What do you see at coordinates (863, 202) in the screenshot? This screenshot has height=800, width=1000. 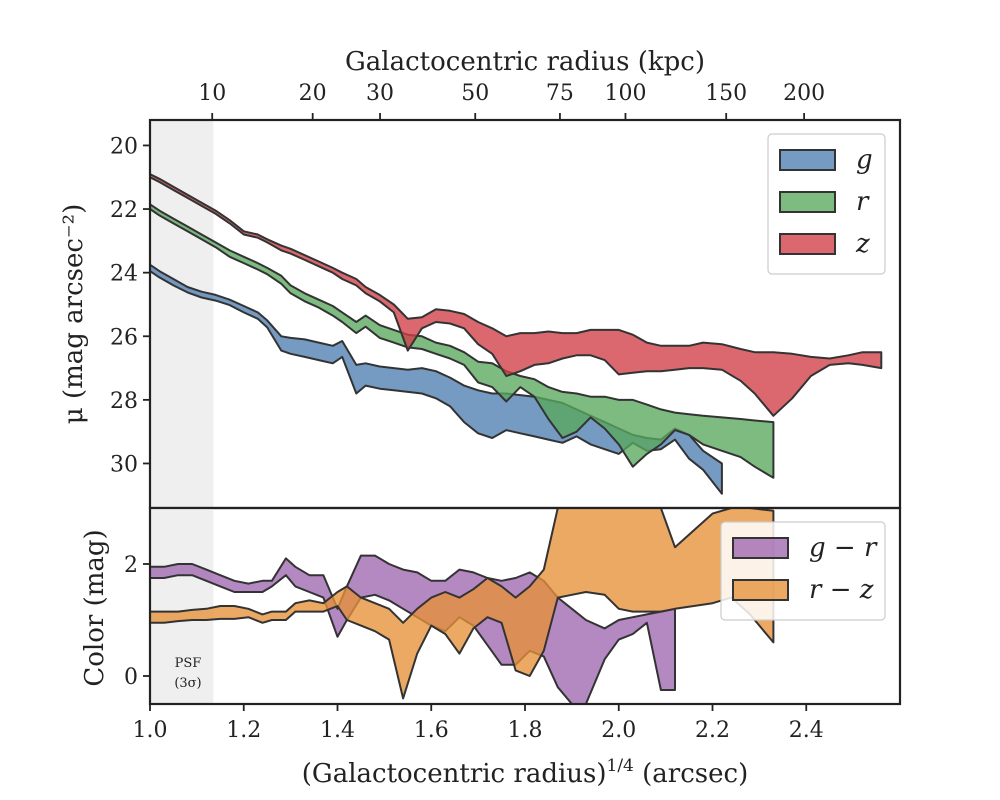 I see `legend-label: r` at bounding box center [863, 202].